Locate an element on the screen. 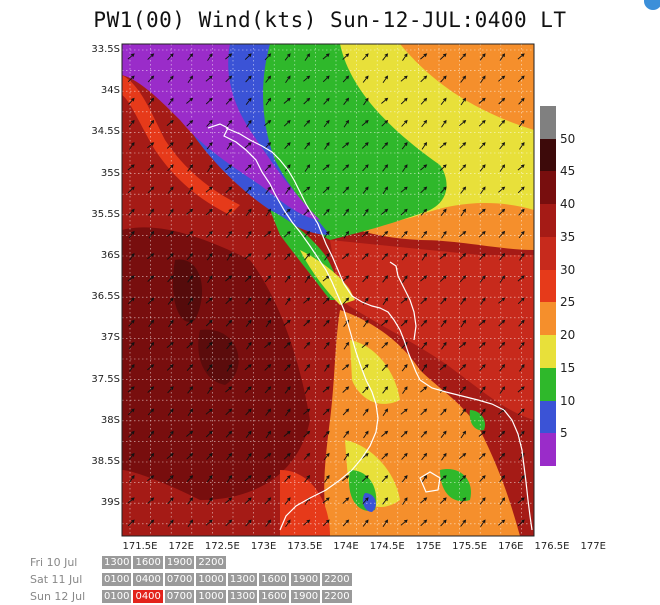 This screenshot has height=605, width=660. latitude-label: 37.5S is located at coordinates (105, 379).